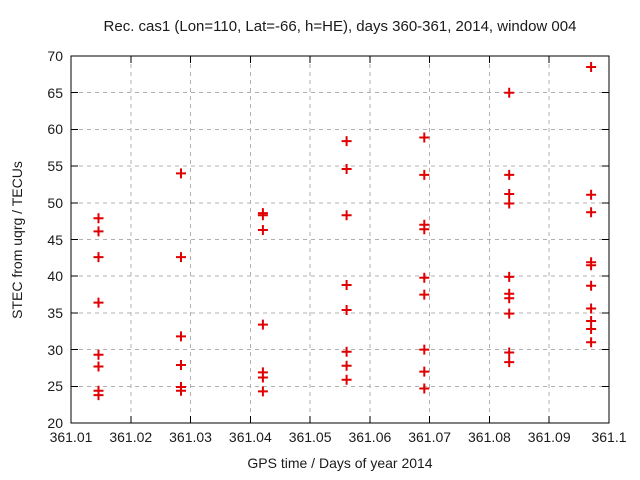 The width and height of the screenshot is (640, 480). I want to click on y-tick-label: 70, so click(55, 56).